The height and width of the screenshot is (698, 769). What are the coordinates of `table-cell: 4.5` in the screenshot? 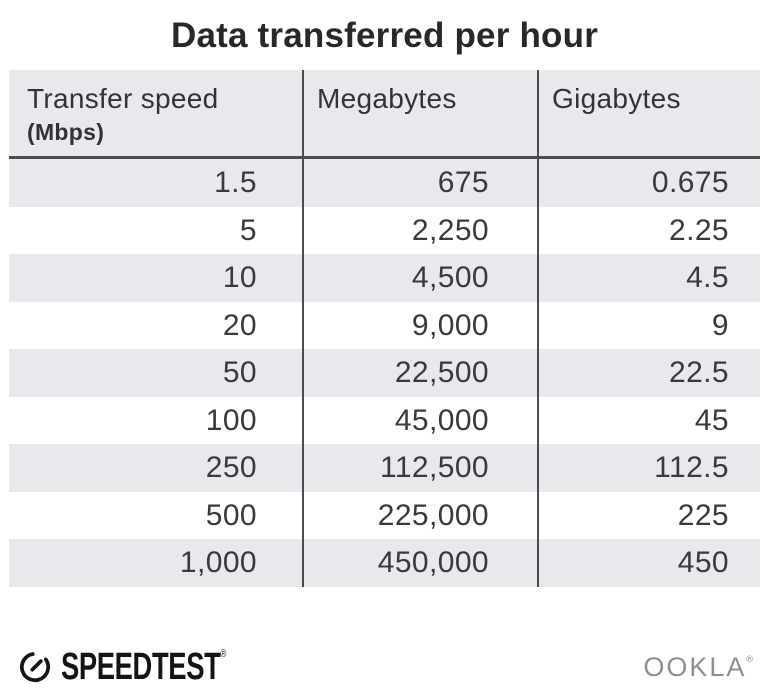 It's located at (648, 278).